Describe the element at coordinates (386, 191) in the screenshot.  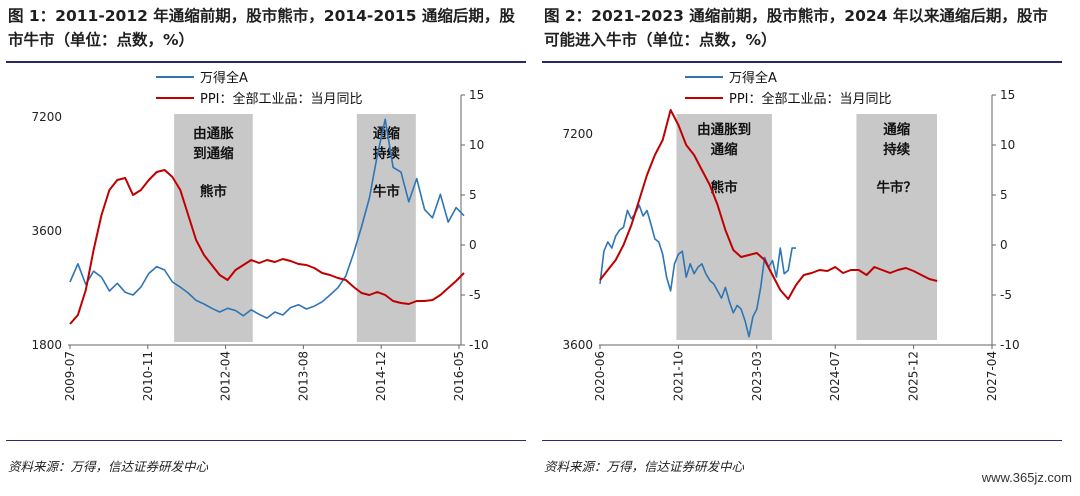
I see `region-label: 牛市` at that location.